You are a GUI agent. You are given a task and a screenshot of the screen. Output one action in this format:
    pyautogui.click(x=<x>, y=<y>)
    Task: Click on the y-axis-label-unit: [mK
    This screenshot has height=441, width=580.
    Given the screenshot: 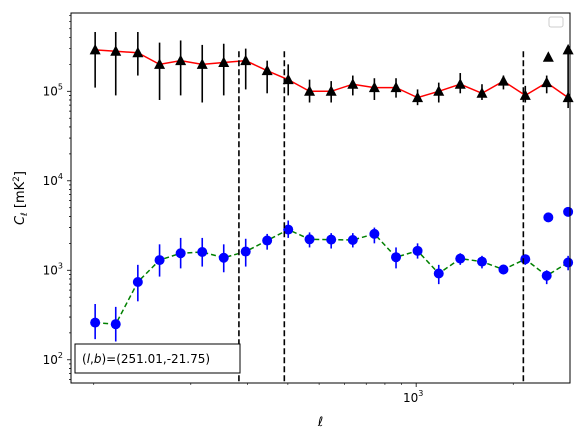 What is the action you would take?
    pyautogui.click(x=20, y=194)
    